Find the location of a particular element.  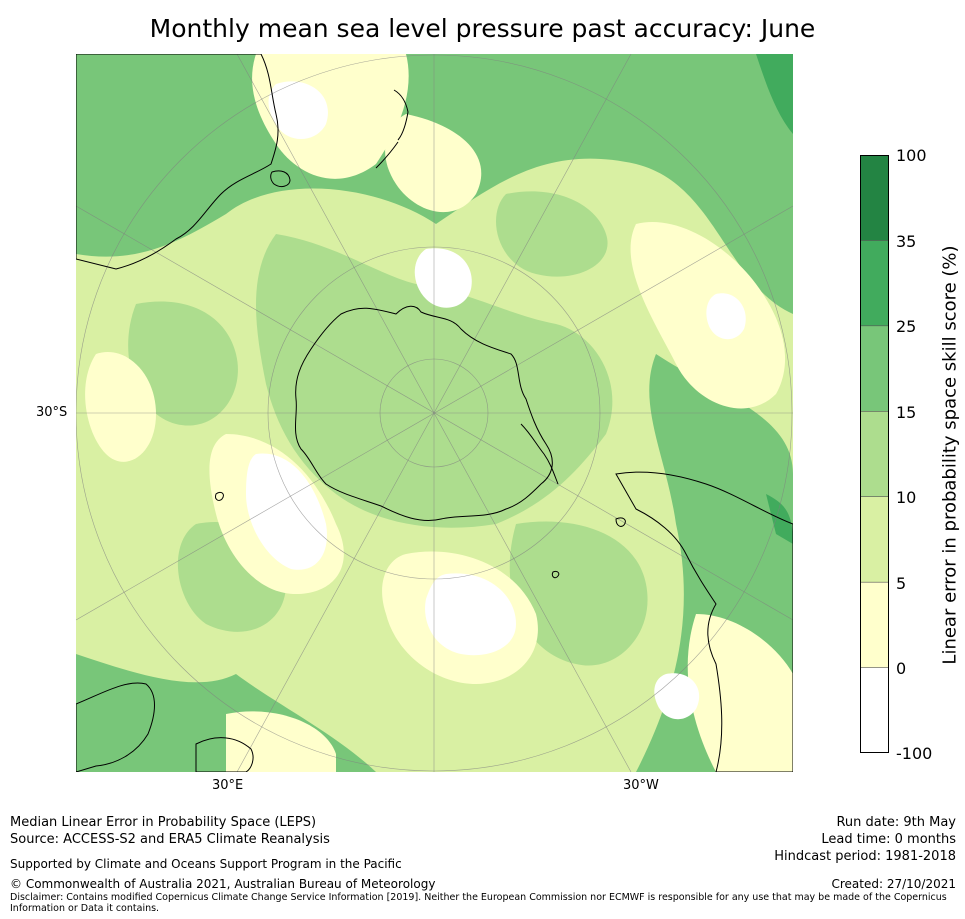

colorbar is located at coordinates (874, 454).